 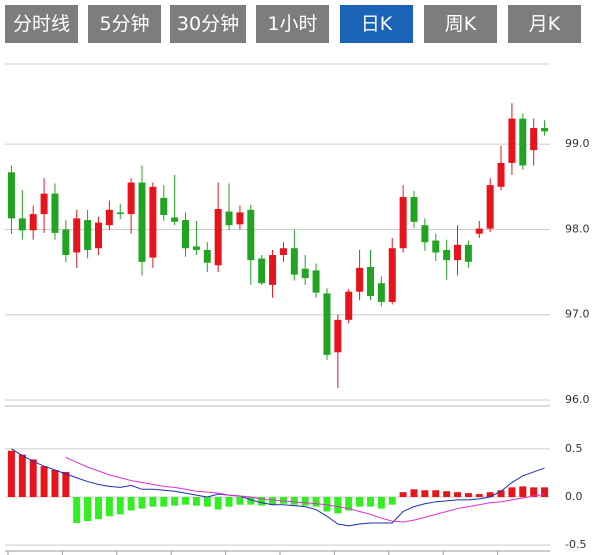 What do you see at coordinates (574, 448) in the screenshot?
I see `y-tick-label: 0.5` at bounding box center [574, 448].